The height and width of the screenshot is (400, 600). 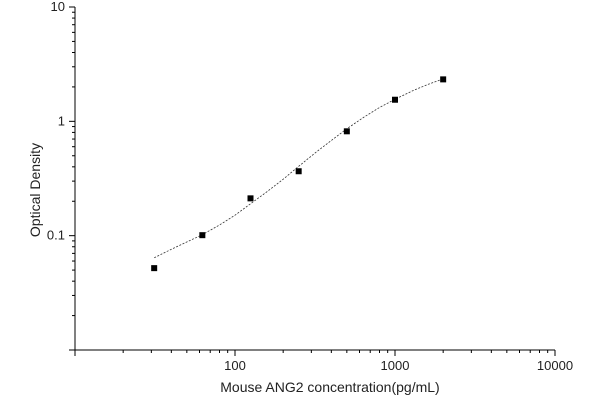 I want to click on y-tick-label: 10, so click(x=58, y=7).